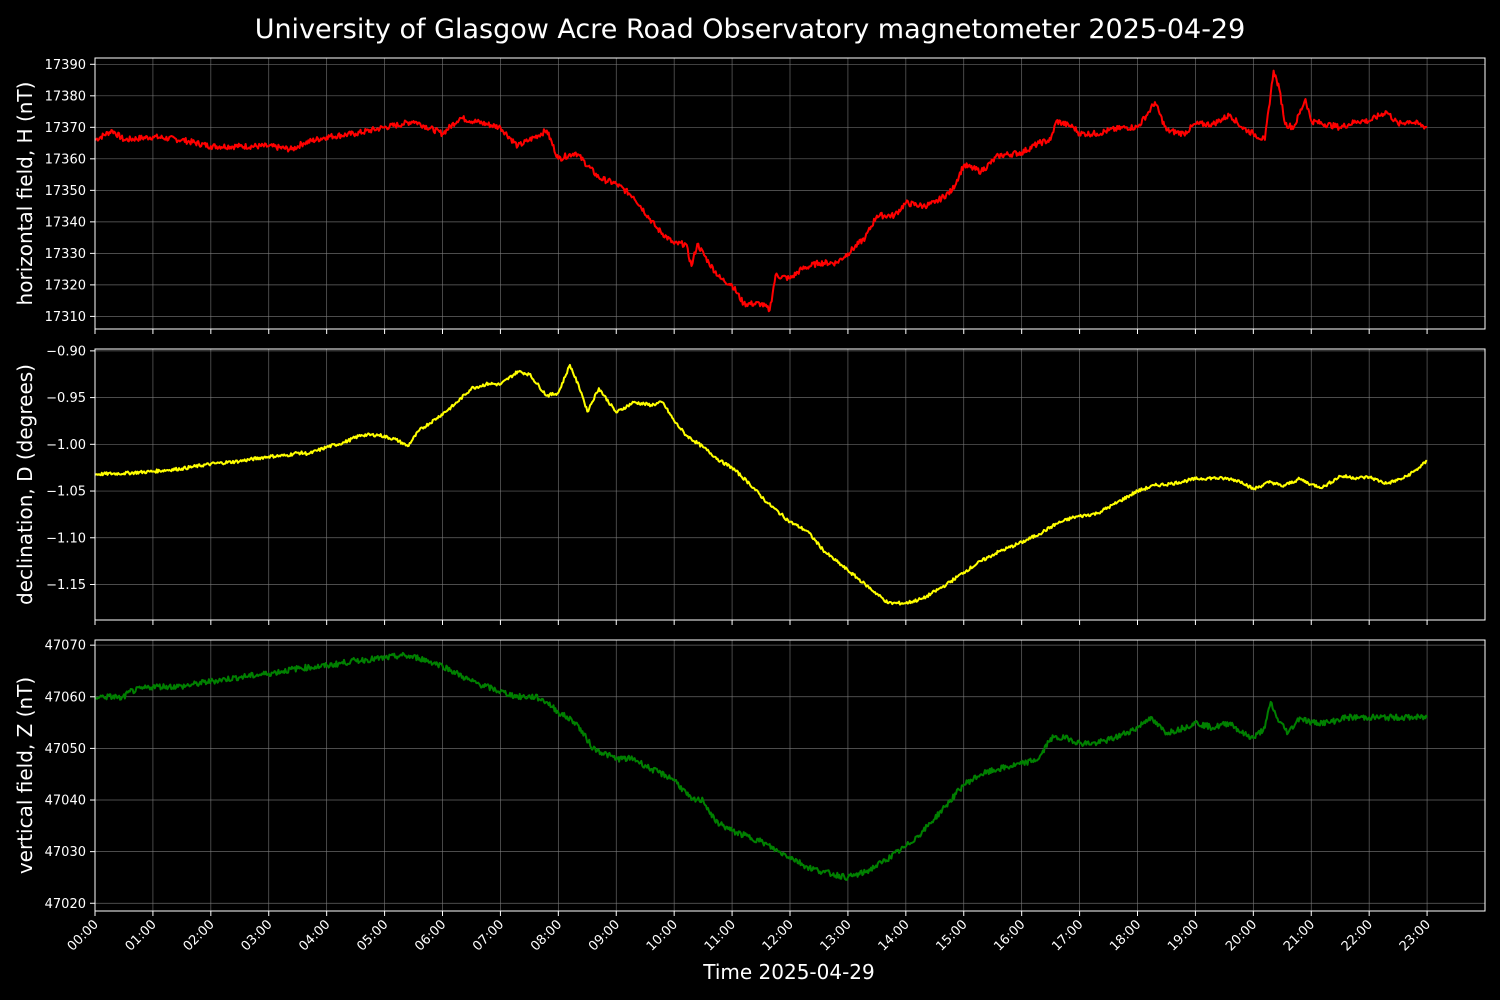 The height and width of the screenshot is (1000, 1500). I want to click on y-tick-label: −1.15, so click(66, 585).